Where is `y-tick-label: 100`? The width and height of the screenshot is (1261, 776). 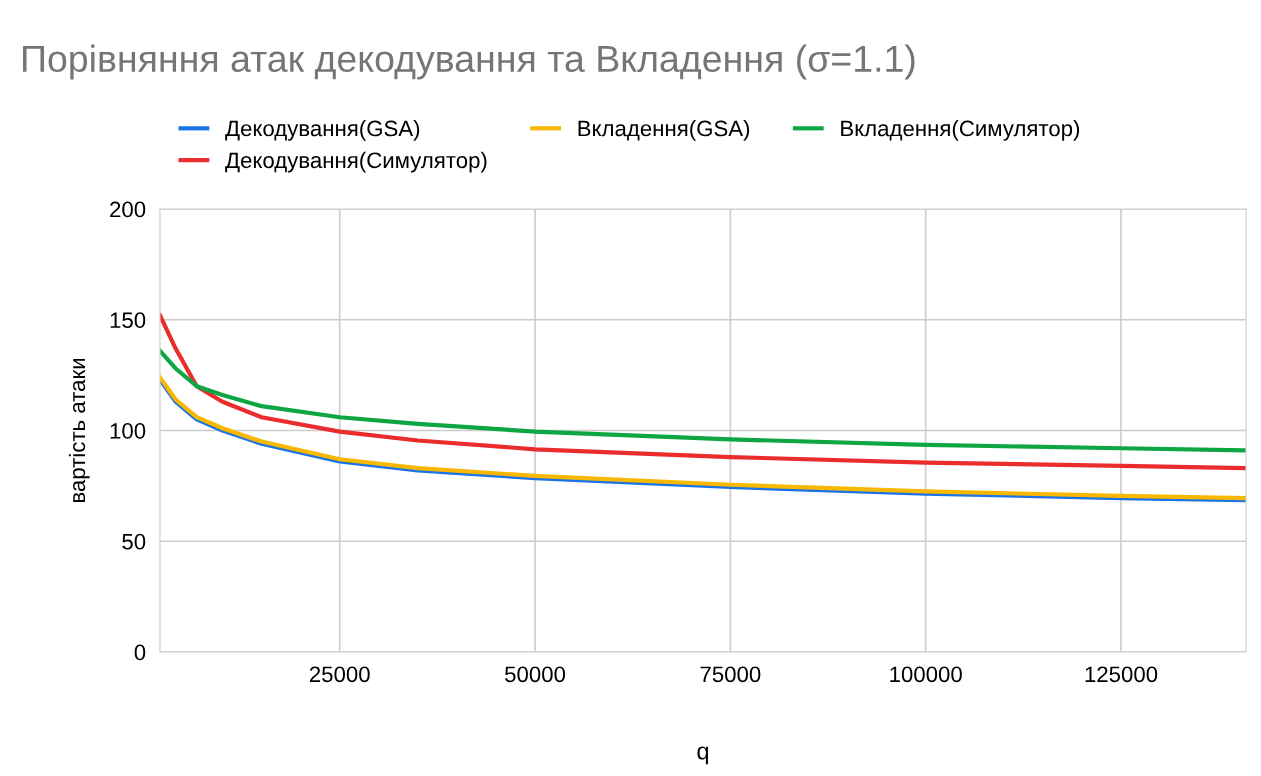
y-tick-label: 100 is located at coordinates (128, 431).